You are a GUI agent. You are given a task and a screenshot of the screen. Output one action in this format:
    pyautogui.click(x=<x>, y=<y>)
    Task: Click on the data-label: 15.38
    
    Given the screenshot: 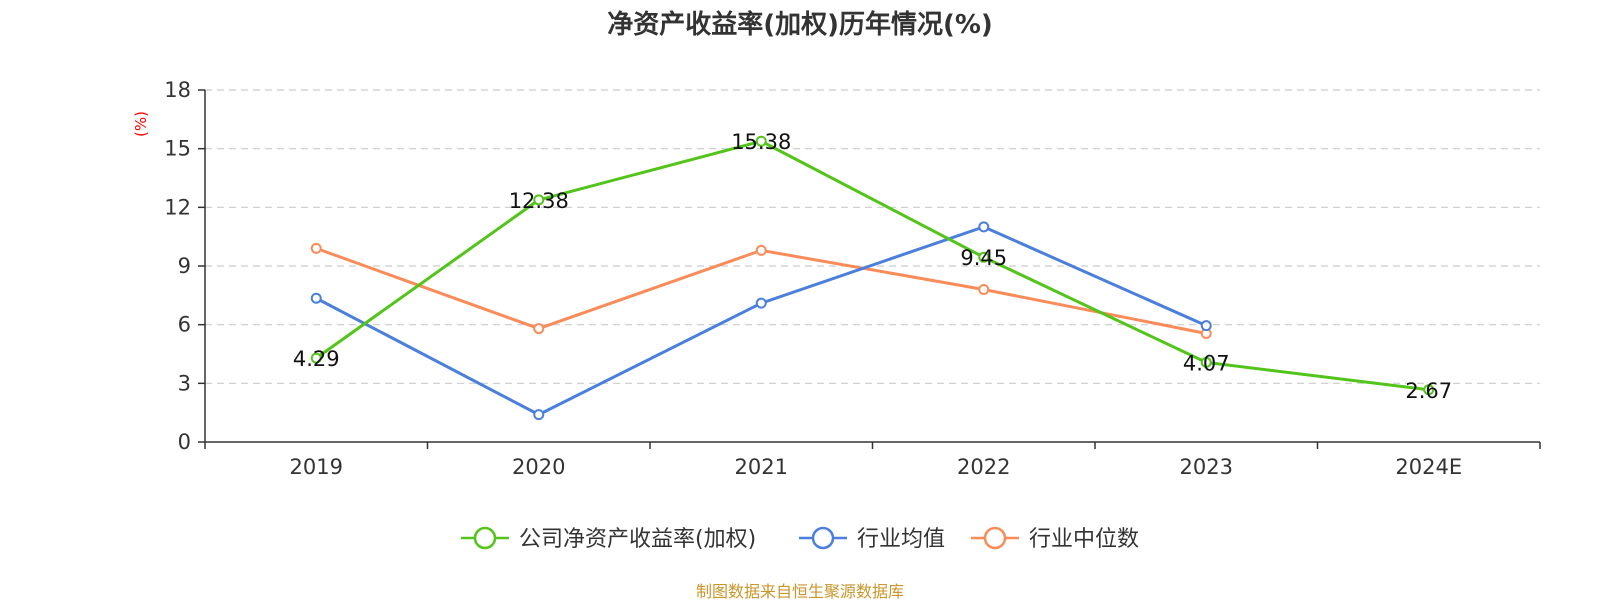 What is the action you would take?
    pyautogui.click(x=761, y=142)
    